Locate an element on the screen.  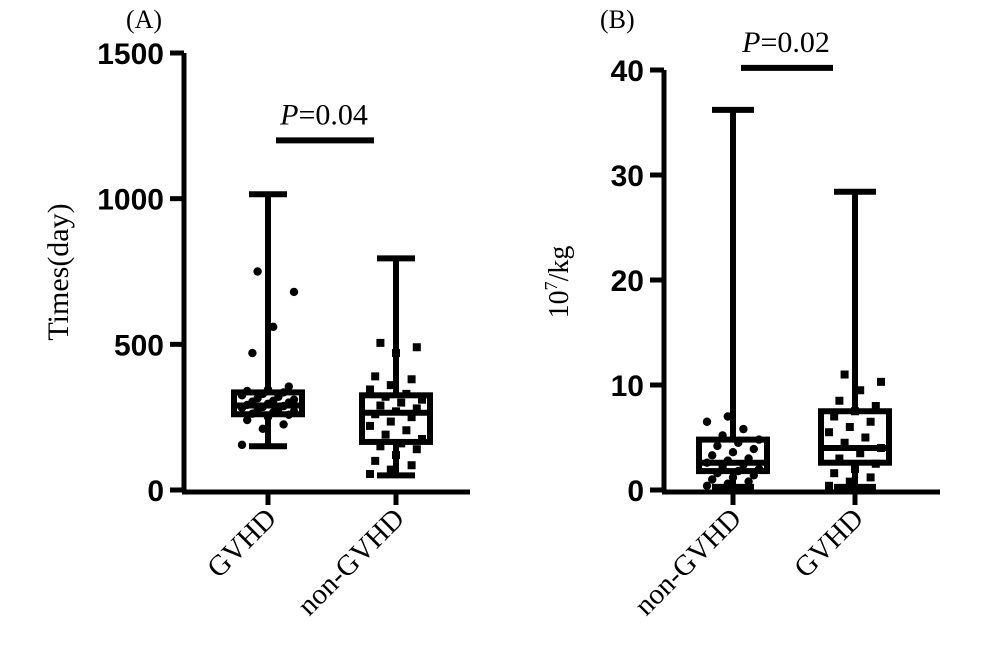
panel-a-y-axis-label: Times(day) is located at coordinates (58, 271).